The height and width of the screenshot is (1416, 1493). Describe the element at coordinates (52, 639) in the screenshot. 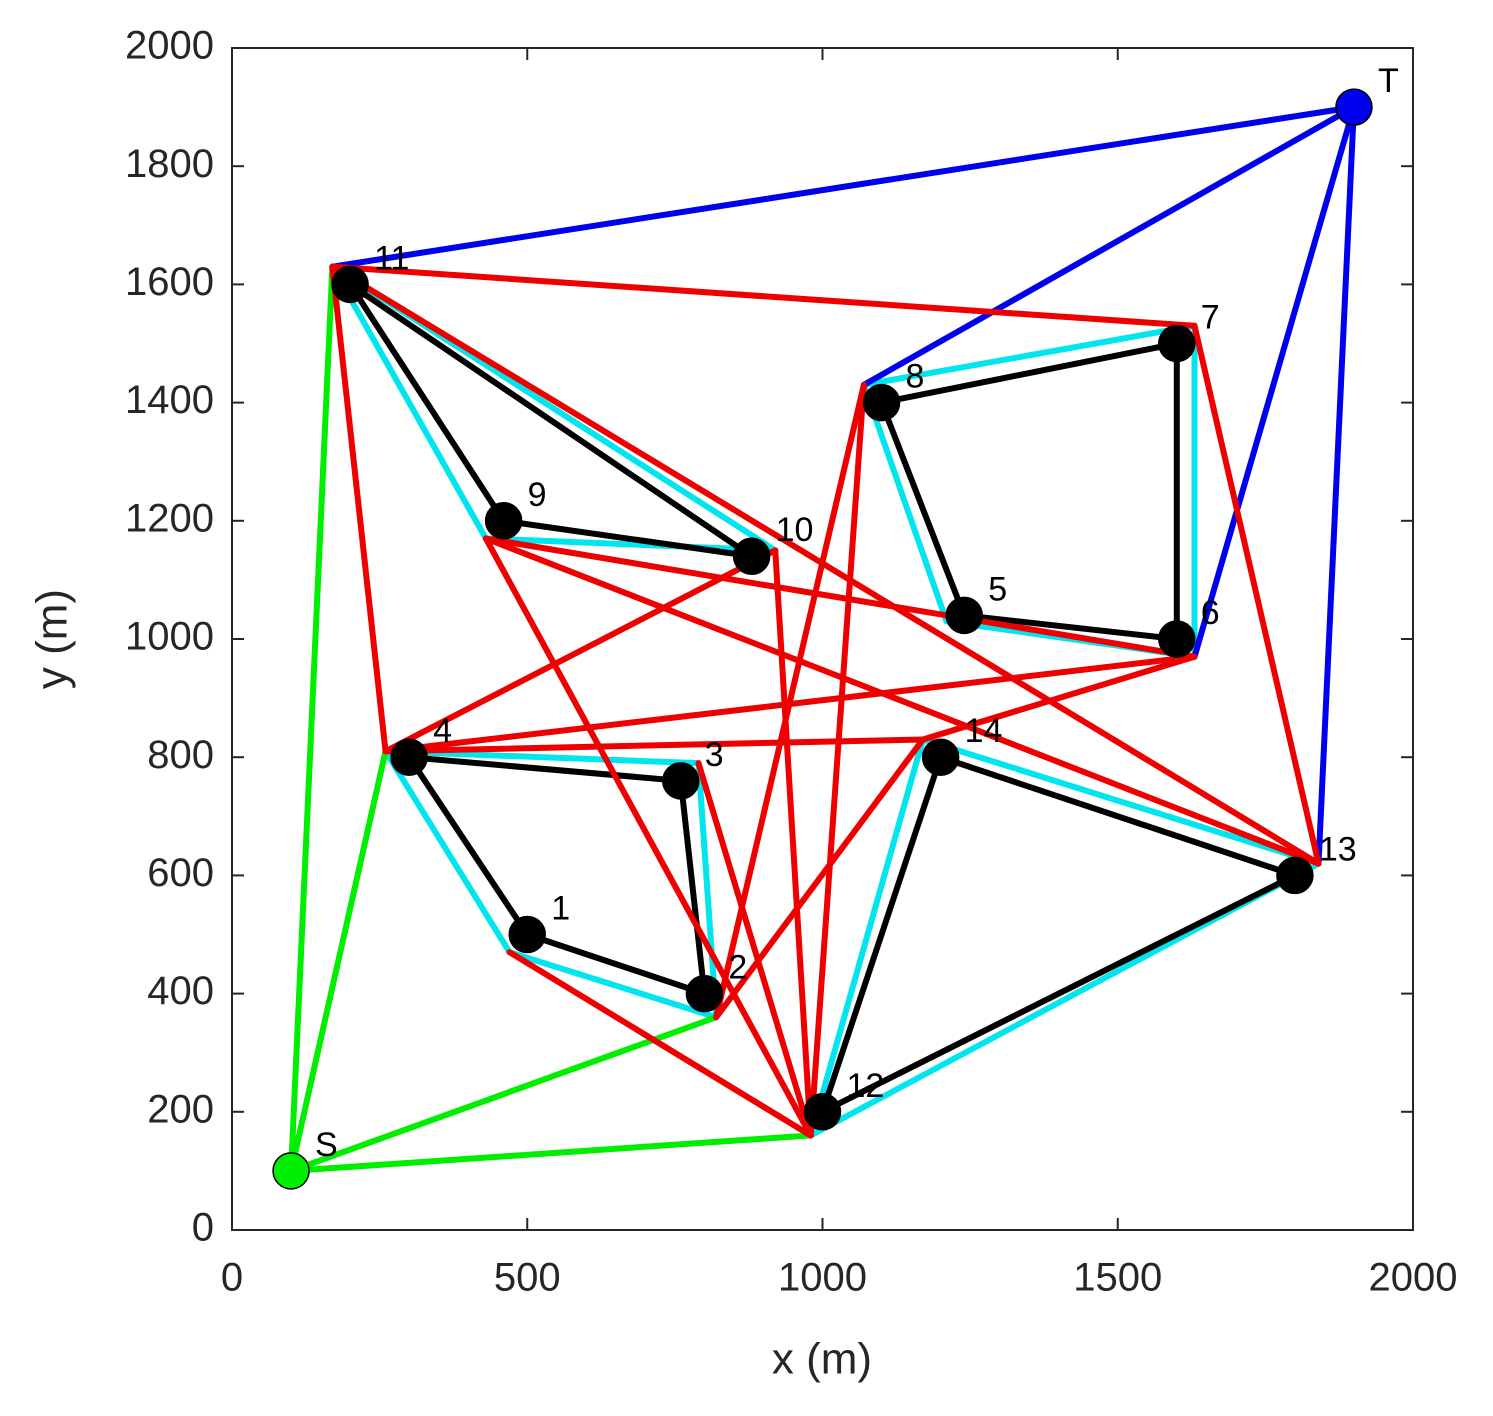

I see `y-axis-label: y (m)` at that location.